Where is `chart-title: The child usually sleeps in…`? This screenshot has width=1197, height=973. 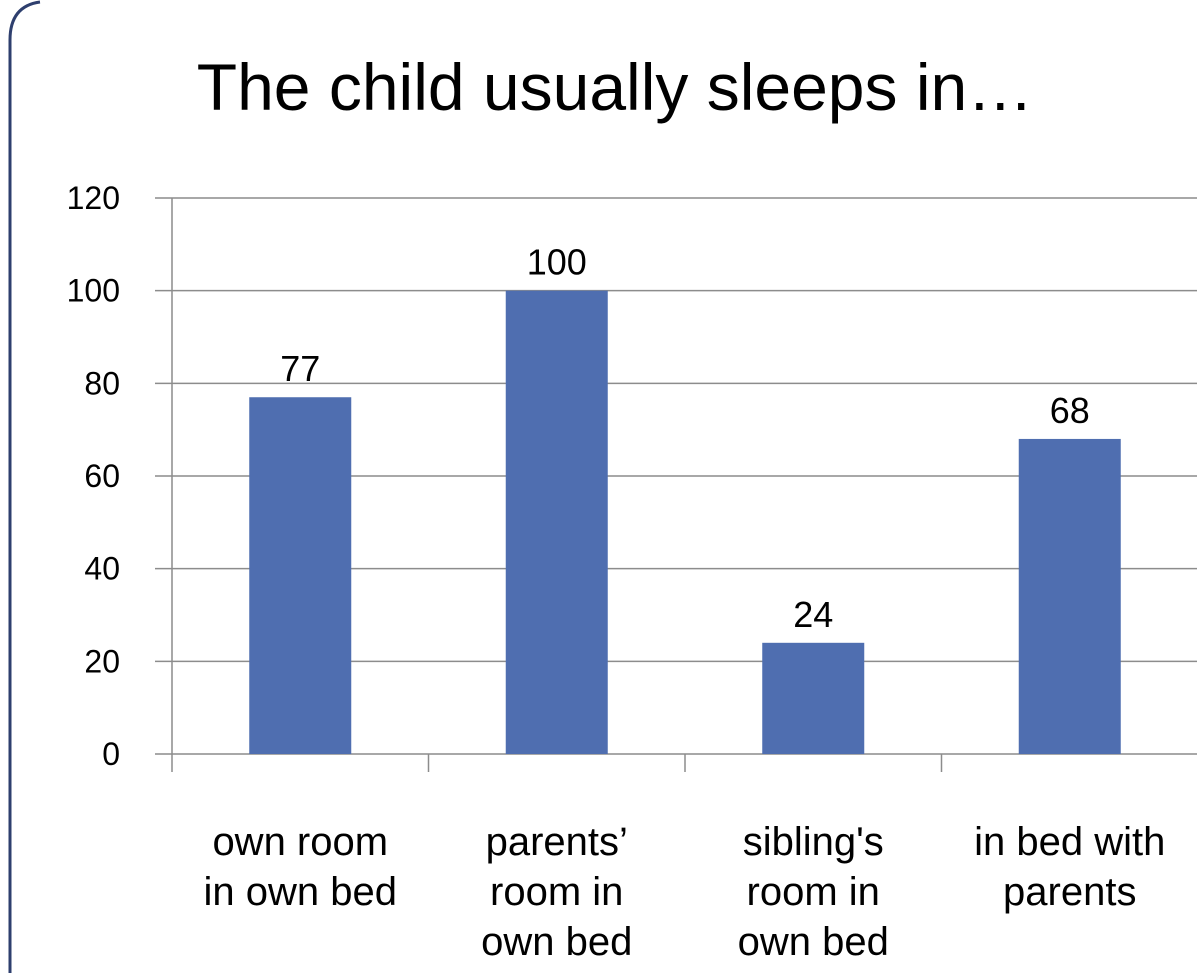
chart-title: The child usually sleeps in… is located at coordinates (615, 87).